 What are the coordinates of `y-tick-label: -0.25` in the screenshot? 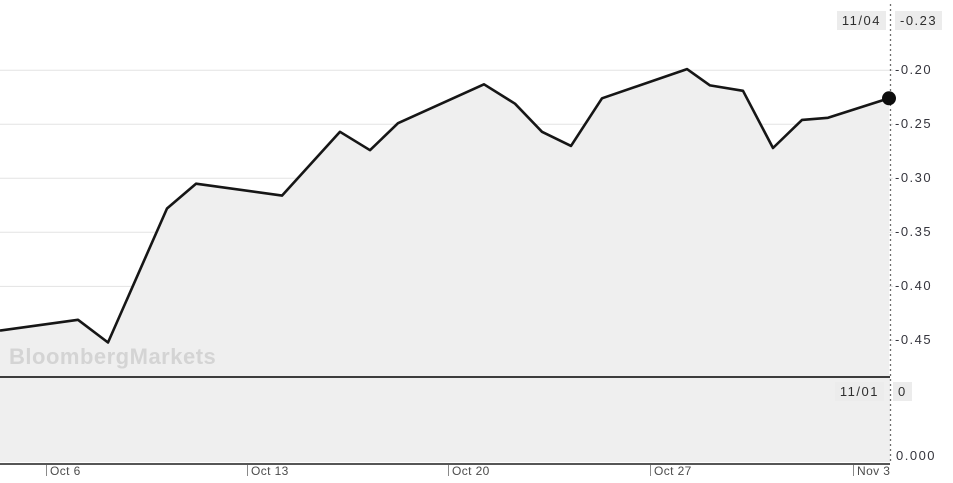 It's located at (914, 124).